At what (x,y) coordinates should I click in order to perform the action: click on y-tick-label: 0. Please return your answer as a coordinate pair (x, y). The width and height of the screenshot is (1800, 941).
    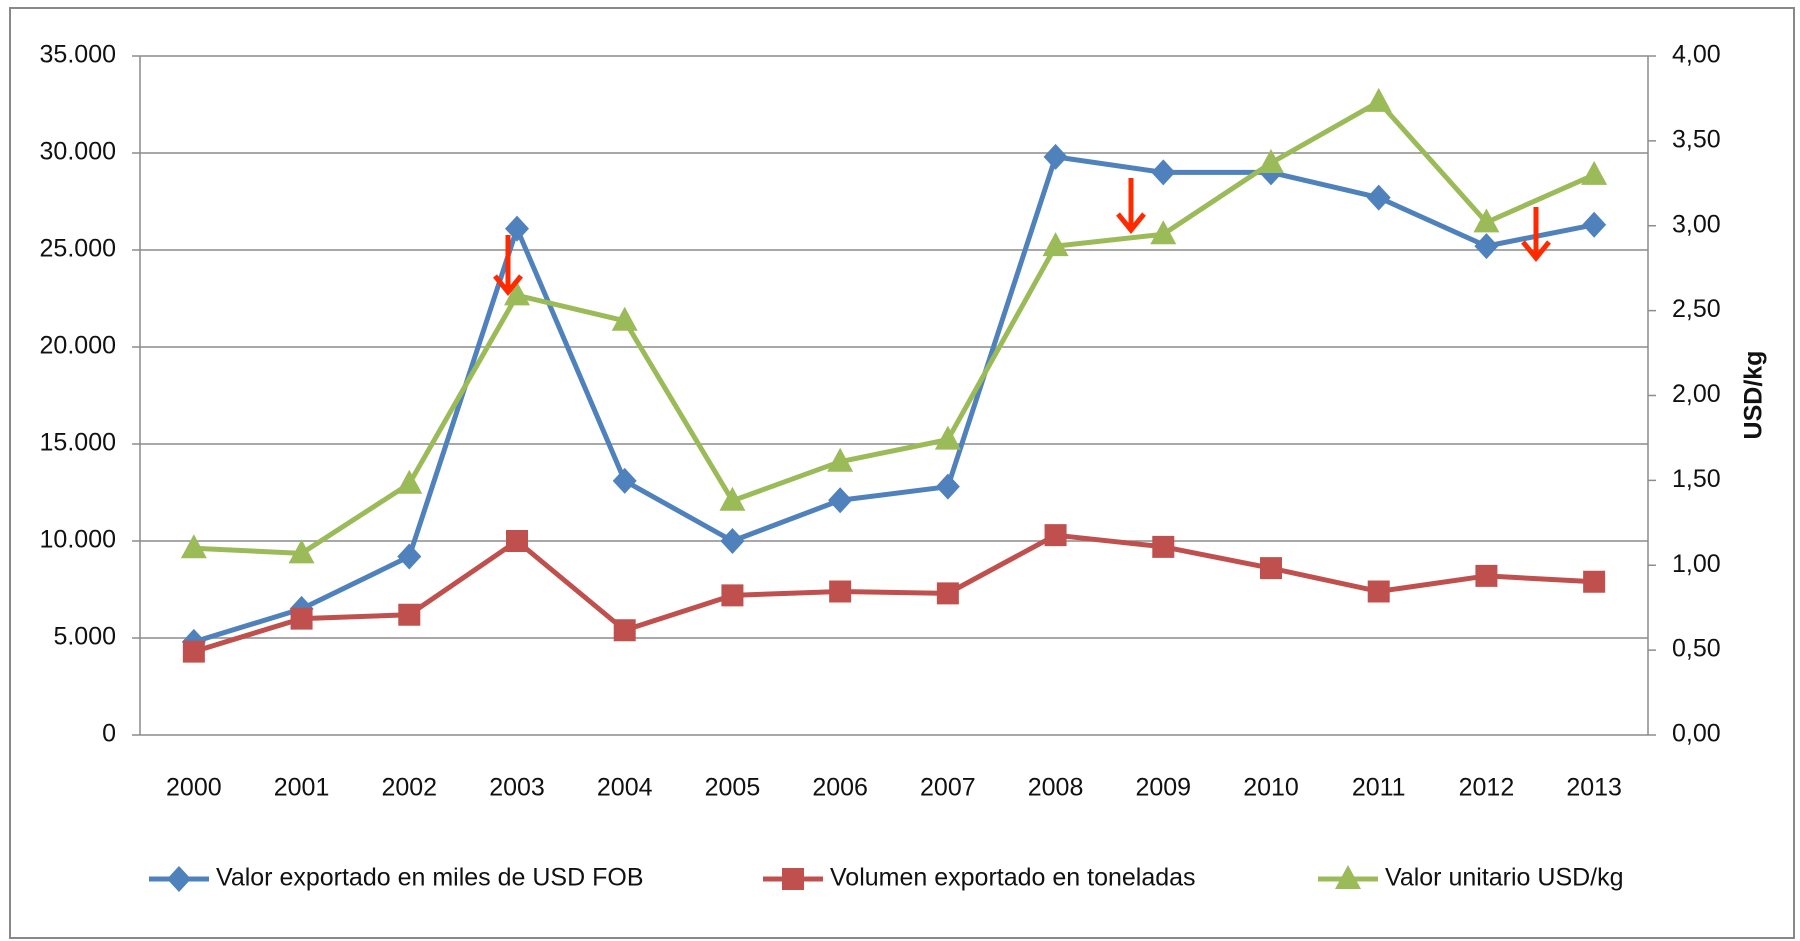
    Looking at the image, I should click on (109, 734).